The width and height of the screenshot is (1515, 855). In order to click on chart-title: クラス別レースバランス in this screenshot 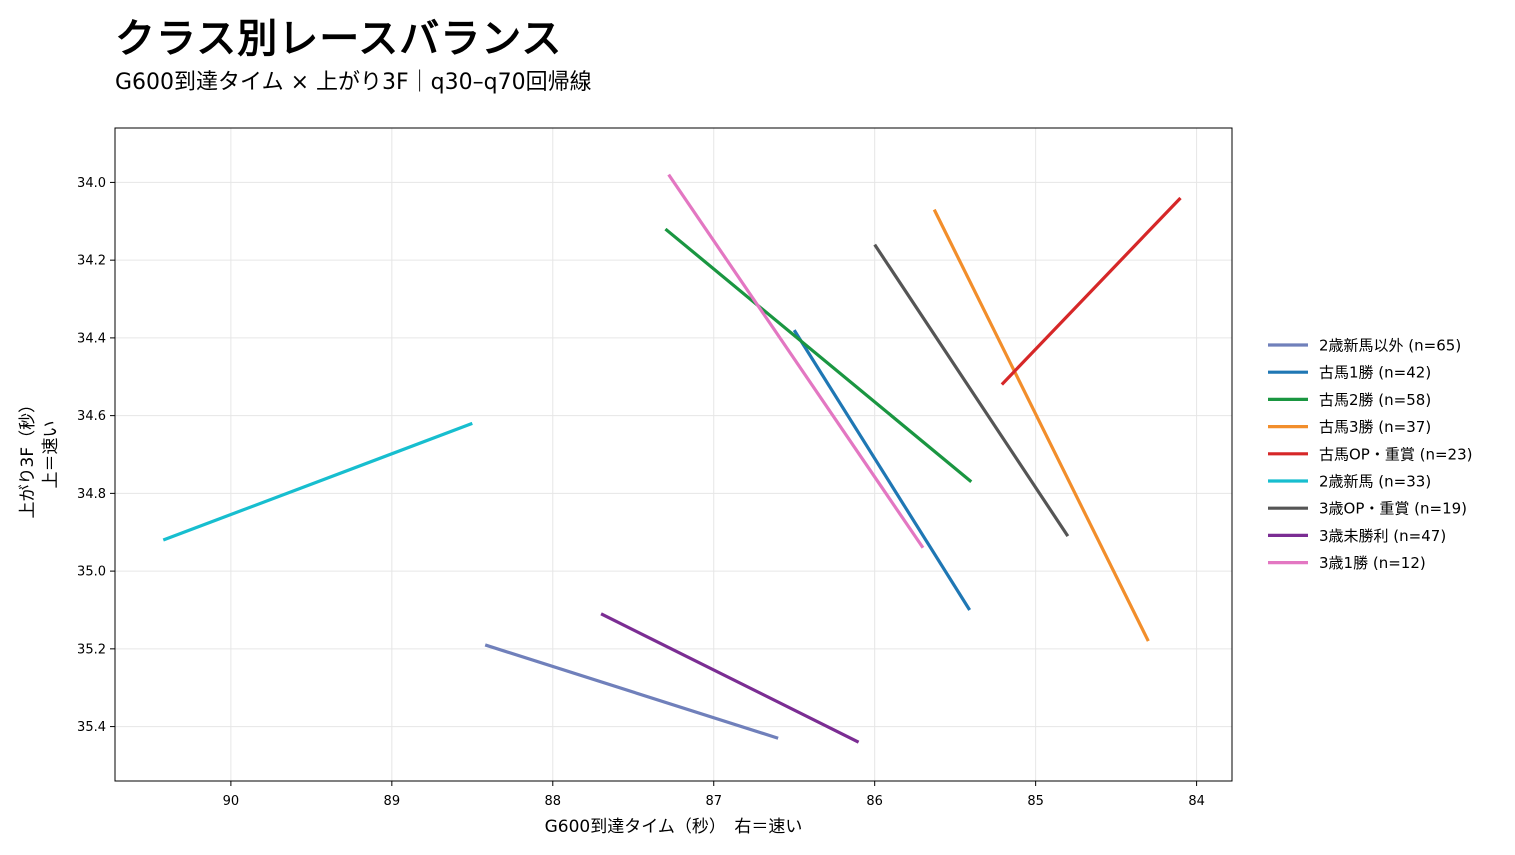, I will do `click(339, 39)`.